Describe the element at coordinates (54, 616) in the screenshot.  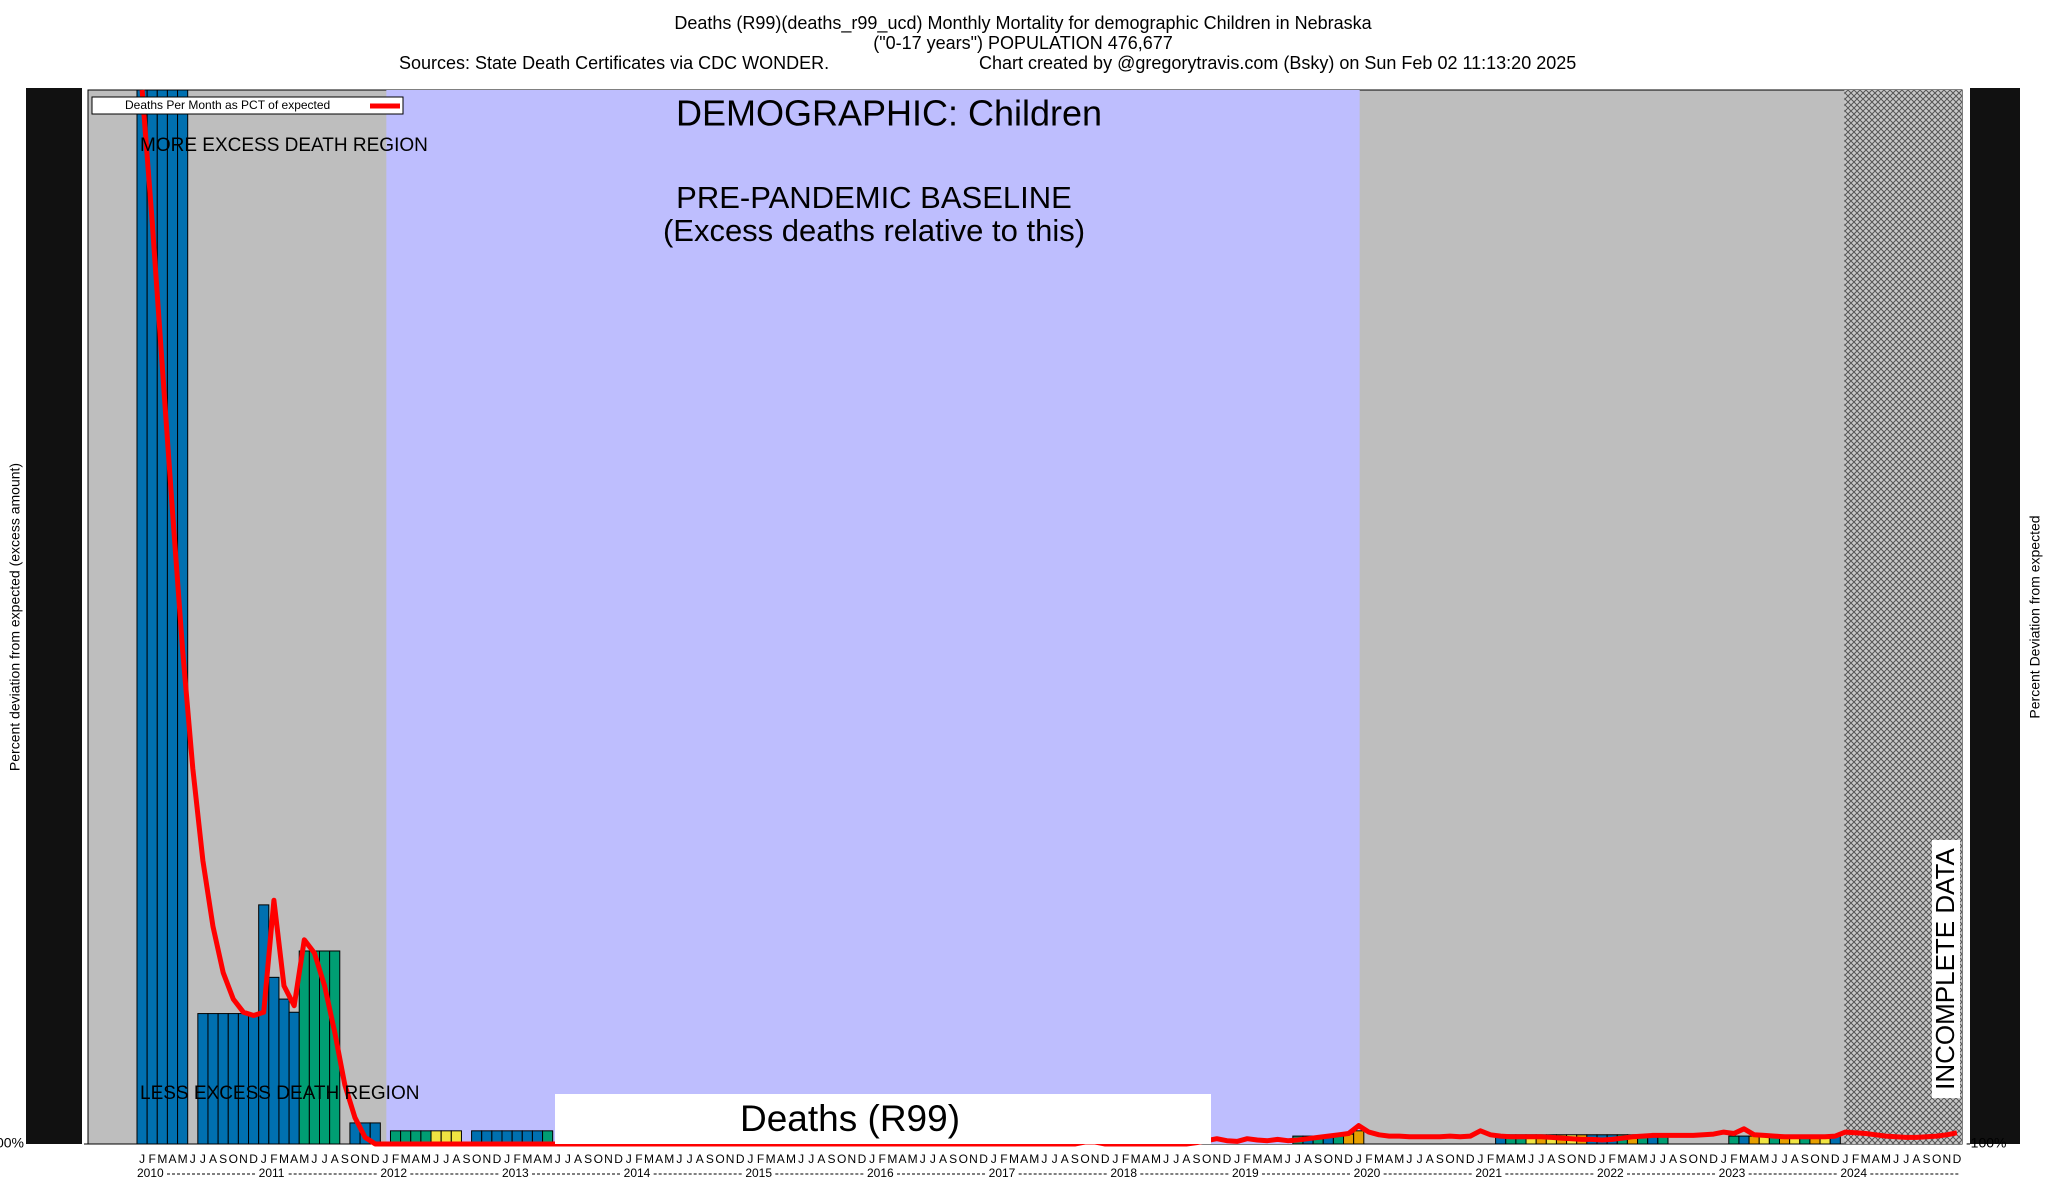
I see `y-tick-overlap` at that location.